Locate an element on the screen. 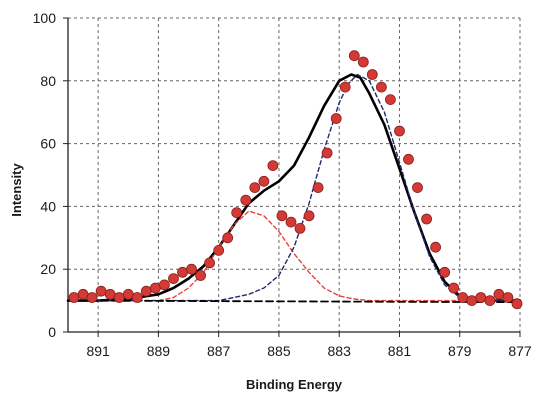 This screenshot has width=536, height=396. x-tick-label: 885 is located at coordinates (279, 351).